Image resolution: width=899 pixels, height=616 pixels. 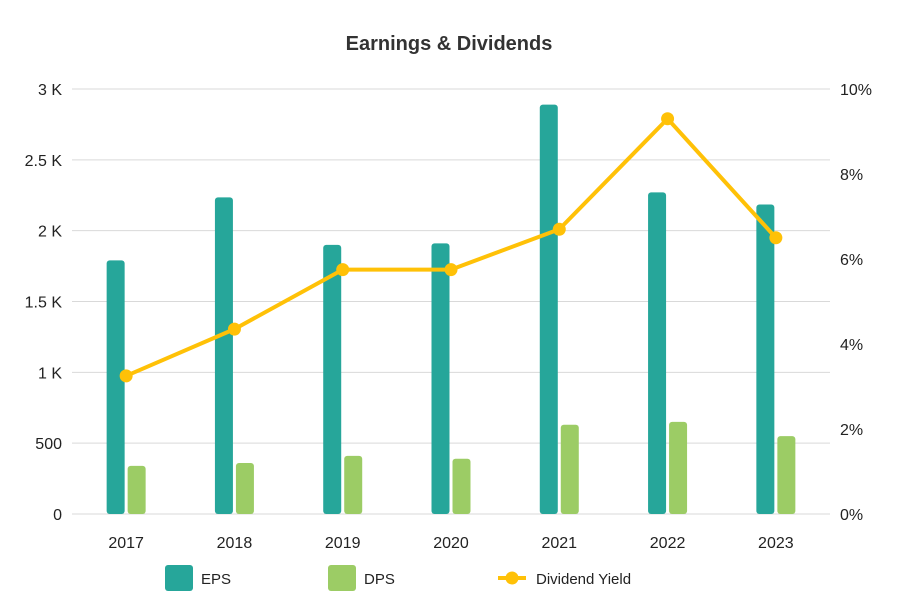 I want to click on legend-swatch-eps, so click(x=179, y=578).